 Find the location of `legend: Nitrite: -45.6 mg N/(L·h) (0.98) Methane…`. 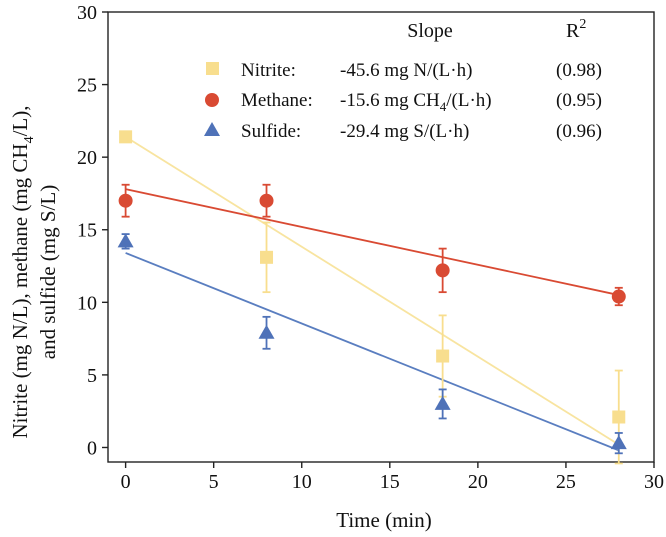

legend: Nitrite: -45.6 mg N/(L·h) (0.98) Methane… is located at coordinates (403, 101).